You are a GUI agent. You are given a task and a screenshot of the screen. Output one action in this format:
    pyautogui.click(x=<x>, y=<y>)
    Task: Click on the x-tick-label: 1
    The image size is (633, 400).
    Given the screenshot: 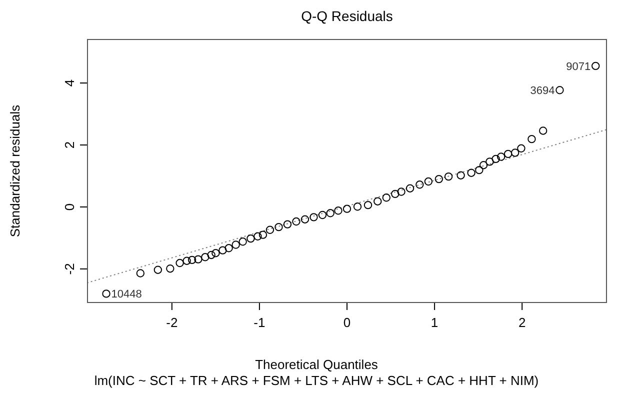 What is the action you would take?
    pyautogui.click(x=434, y=322)
    